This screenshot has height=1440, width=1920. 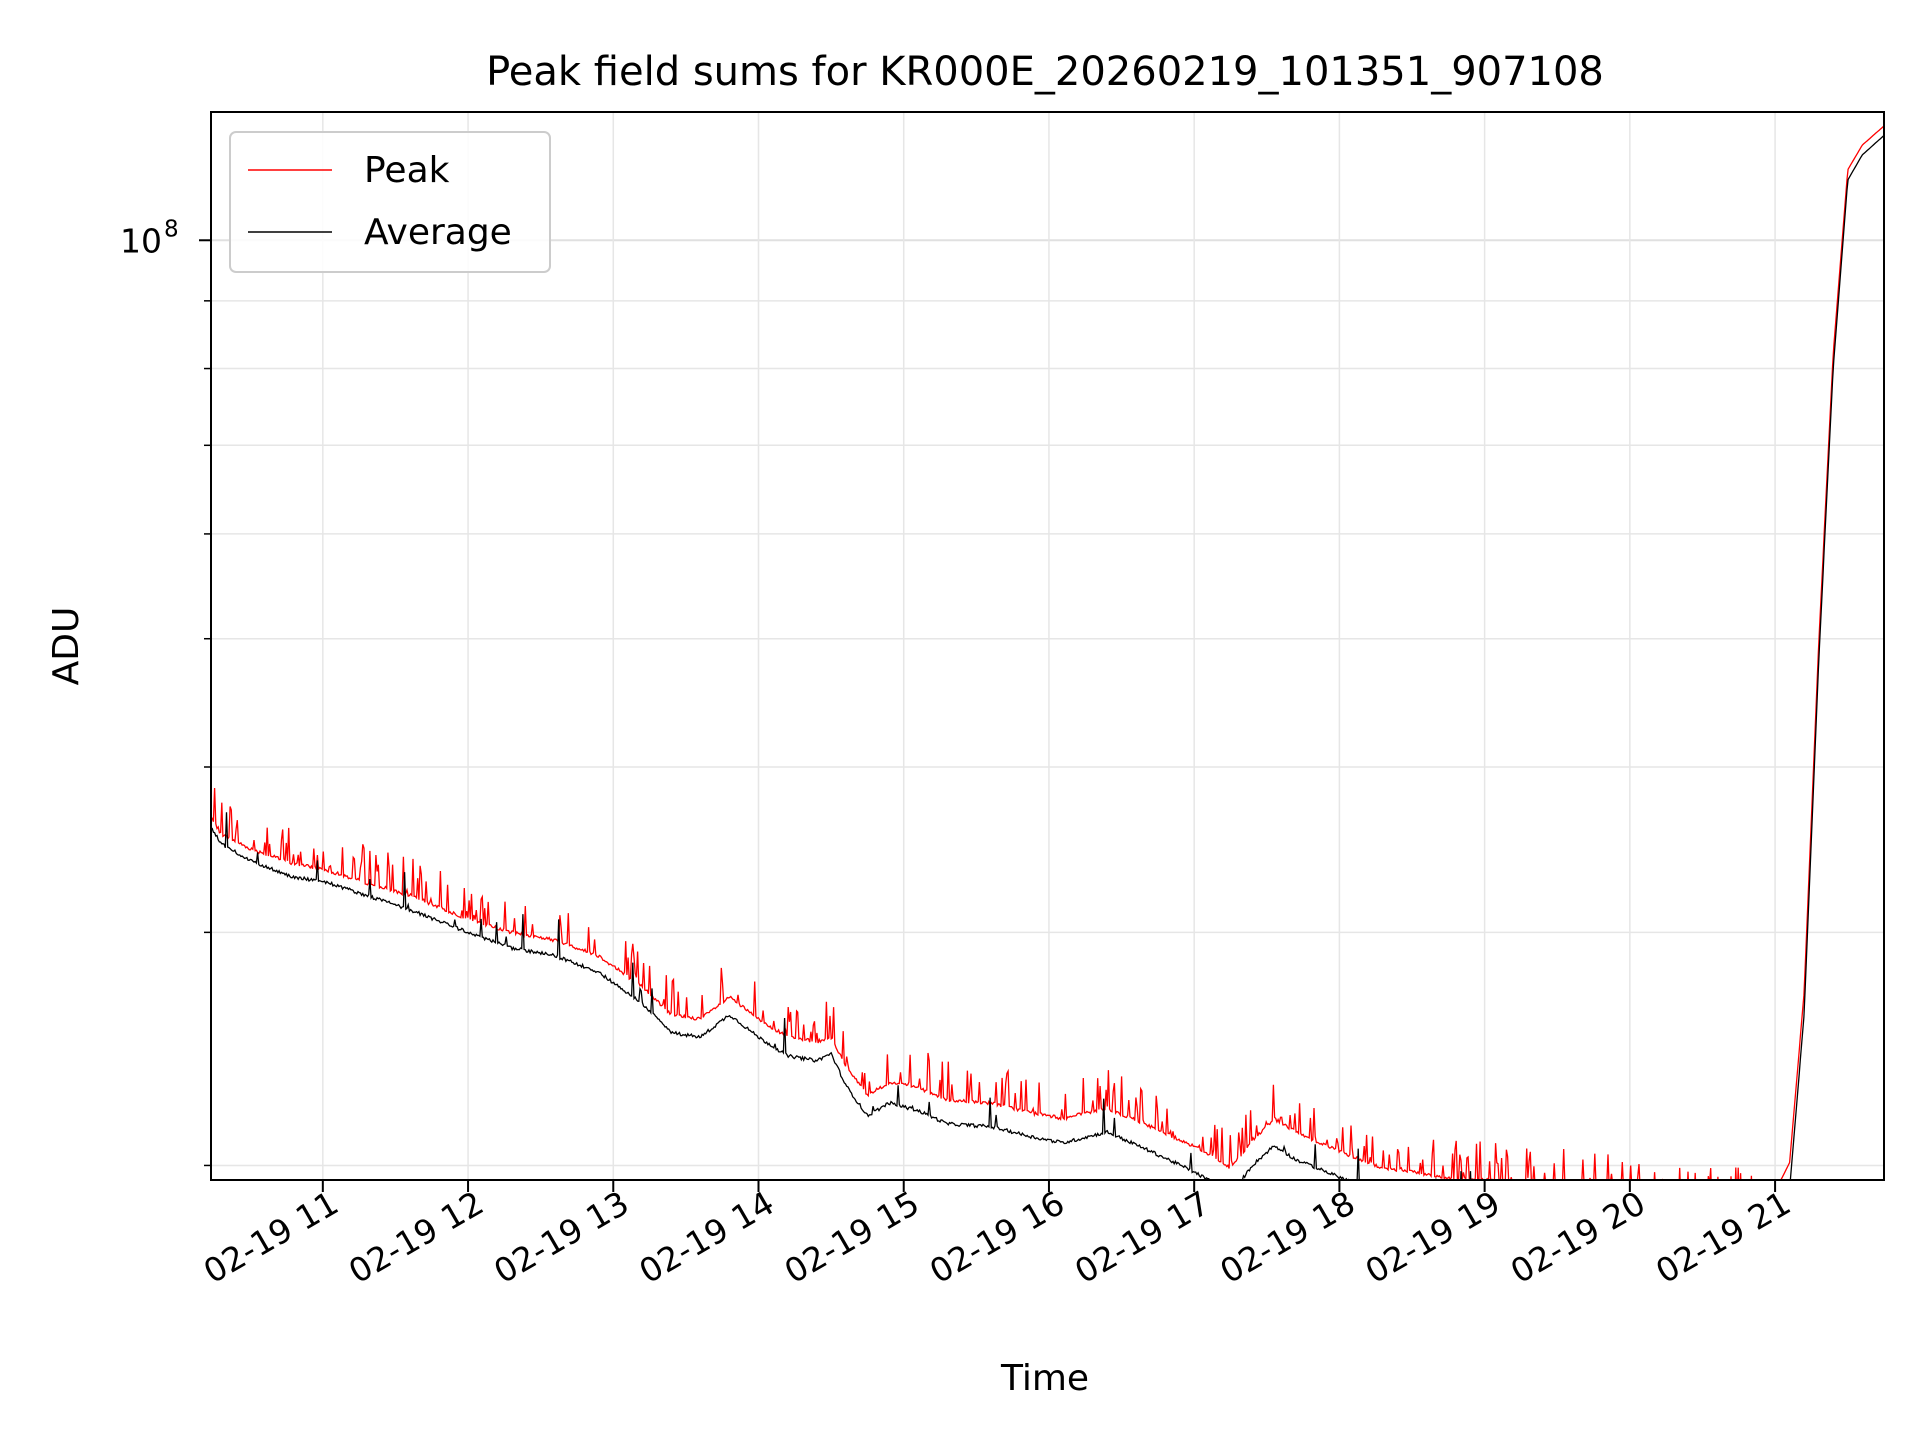 I want to click on legend: Peak Average, so click(x=390, y=202).